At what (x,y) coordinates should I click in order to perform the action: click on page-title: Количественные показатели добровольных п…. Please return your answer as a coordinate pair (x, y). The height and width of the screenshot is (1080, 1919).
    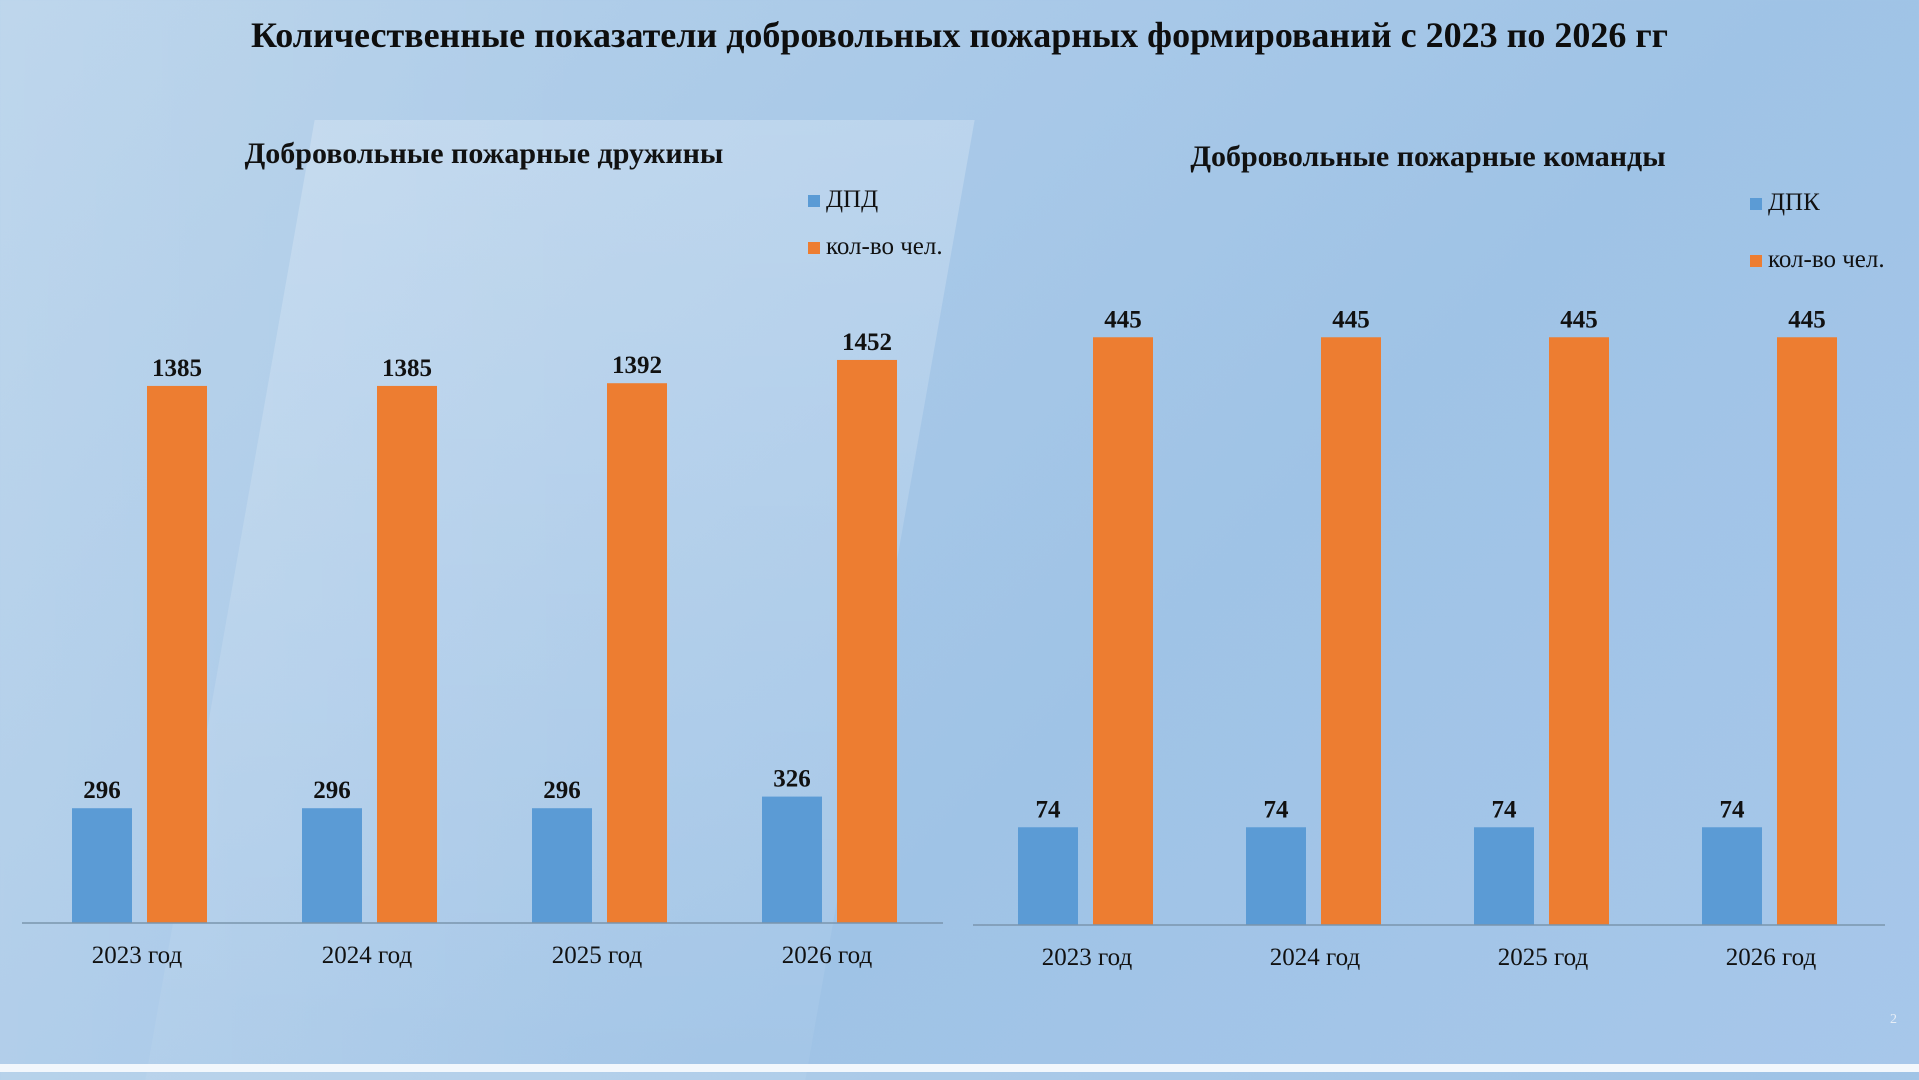
    Looking at the image, I should click on (959, 35).